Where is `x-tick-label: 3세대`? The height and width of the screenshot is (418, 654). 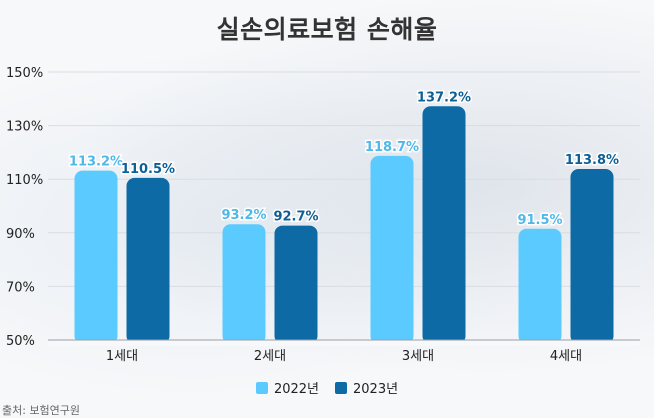 x-tick-label: 3세대 is located at coordinates (418, 356).